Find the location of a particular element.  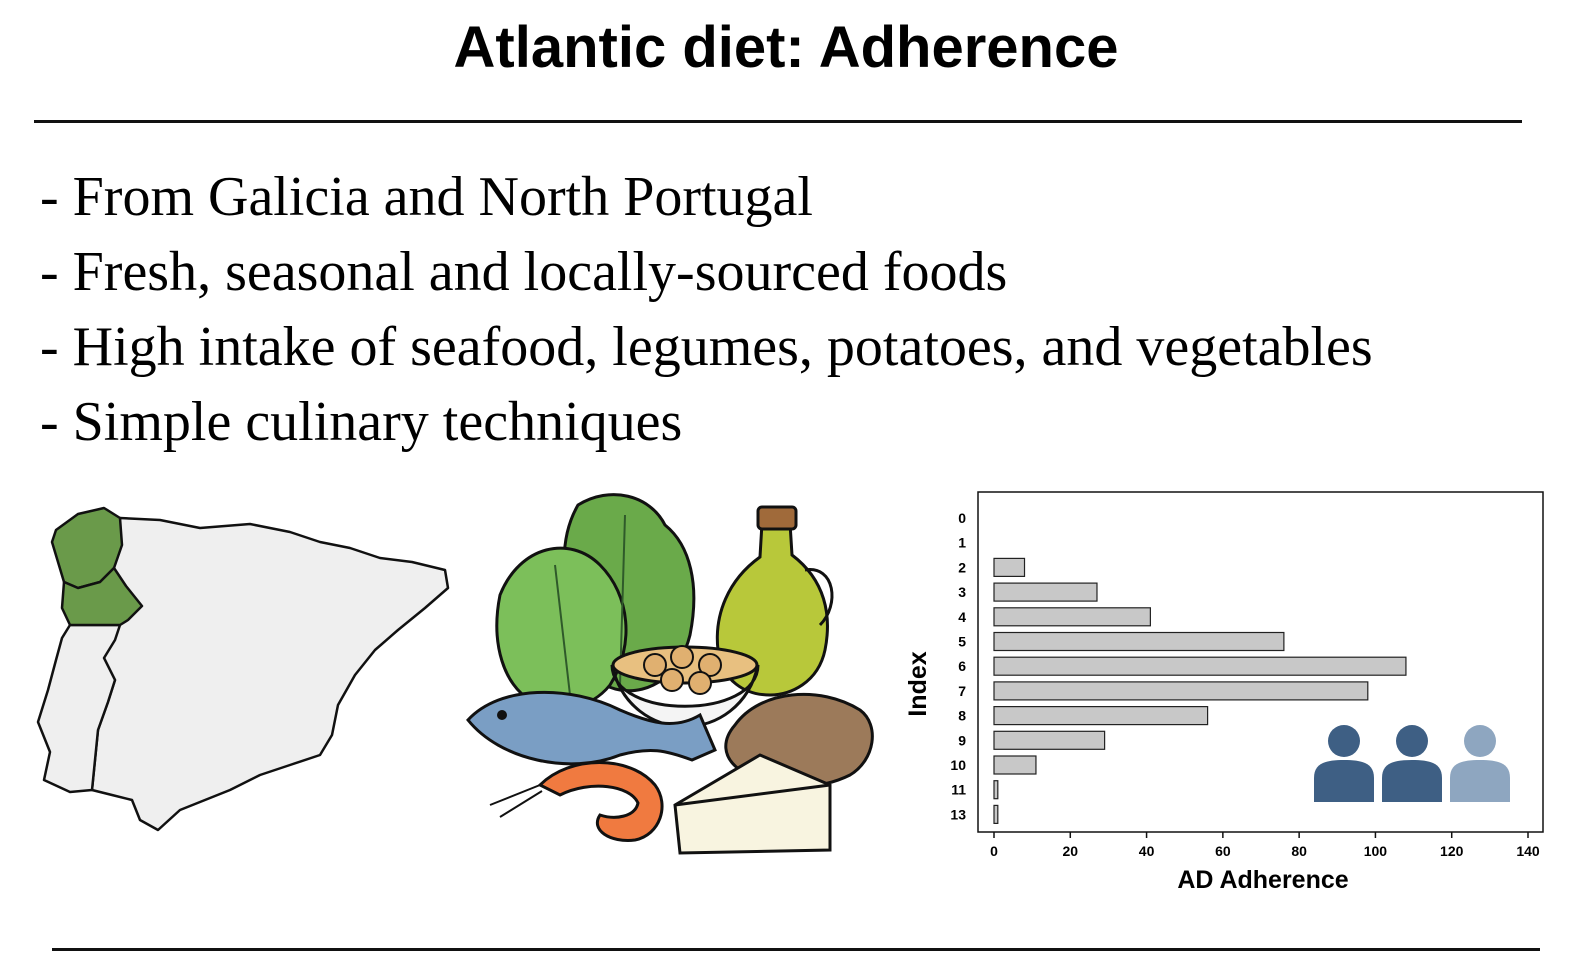

shrimp-icon is located at coordinates (600, 801).